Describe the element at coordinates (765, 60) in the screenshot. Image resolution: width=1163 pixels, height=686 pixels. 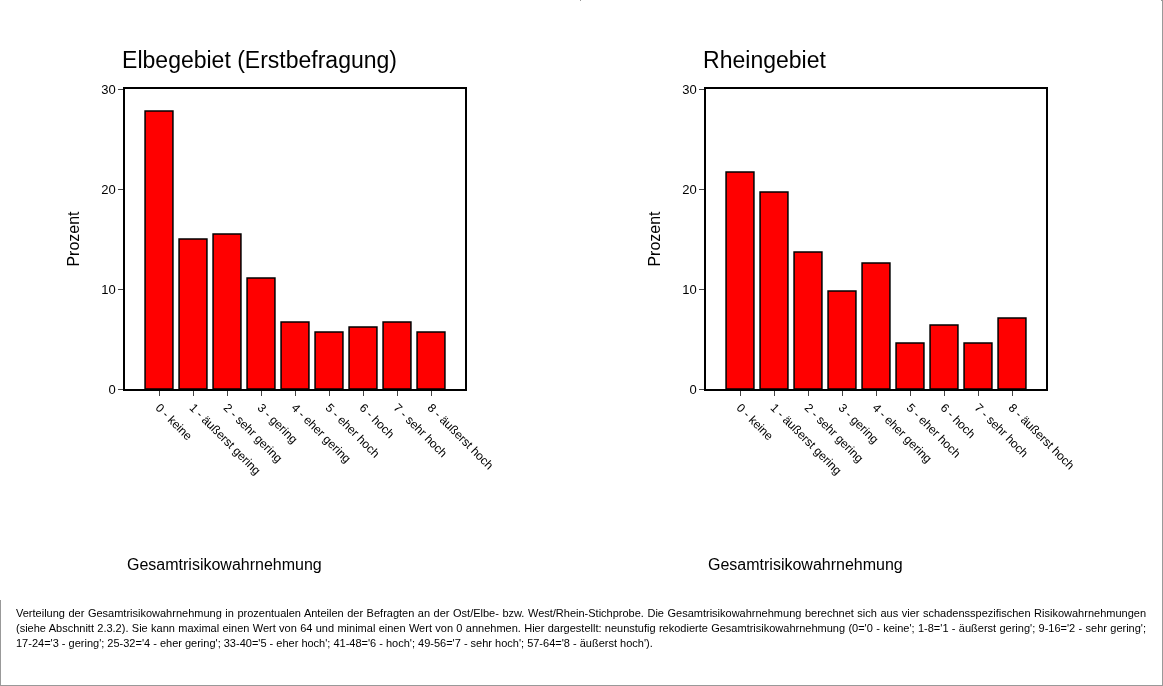
I see `chart-title: Rheingebiet` at that location.